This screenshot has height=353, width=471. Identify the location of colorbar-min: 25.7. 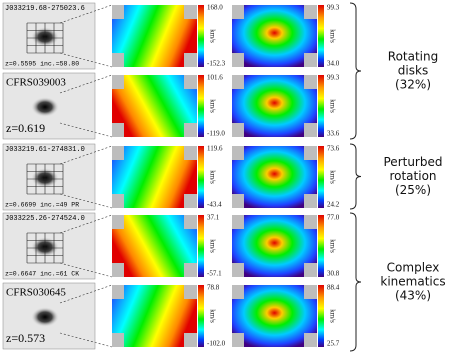
(333, 344).